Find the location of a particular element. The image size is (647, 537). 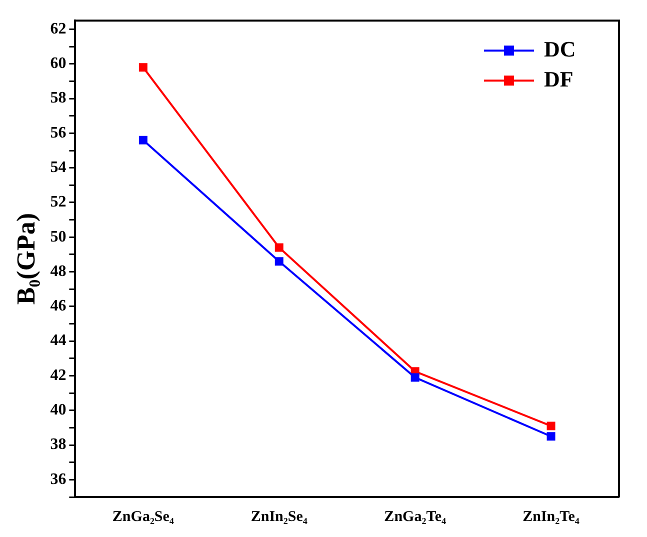

y-tick-label: 38 is located at coordinates (58, 445).